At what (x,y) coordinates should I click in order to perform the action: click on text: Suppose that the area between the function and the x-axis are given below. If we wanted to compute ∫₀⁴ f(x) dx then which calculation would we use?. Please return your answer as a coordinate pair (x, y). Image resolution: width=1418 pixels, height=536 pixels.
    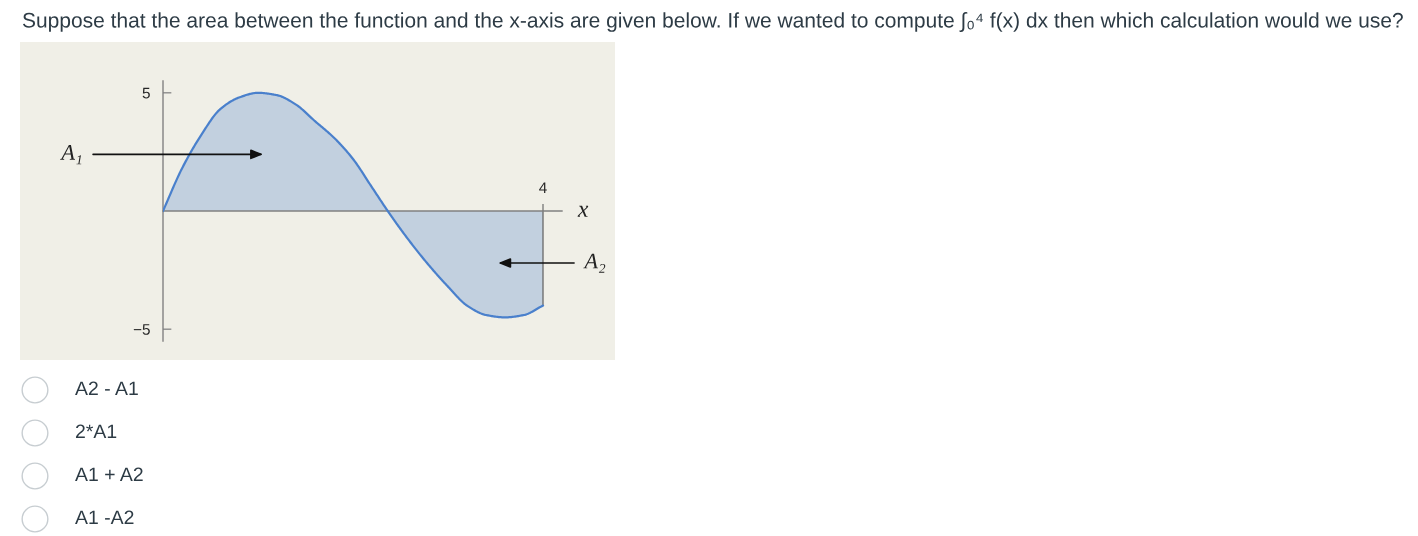
    Looking at the image, I should click on (712, 22).